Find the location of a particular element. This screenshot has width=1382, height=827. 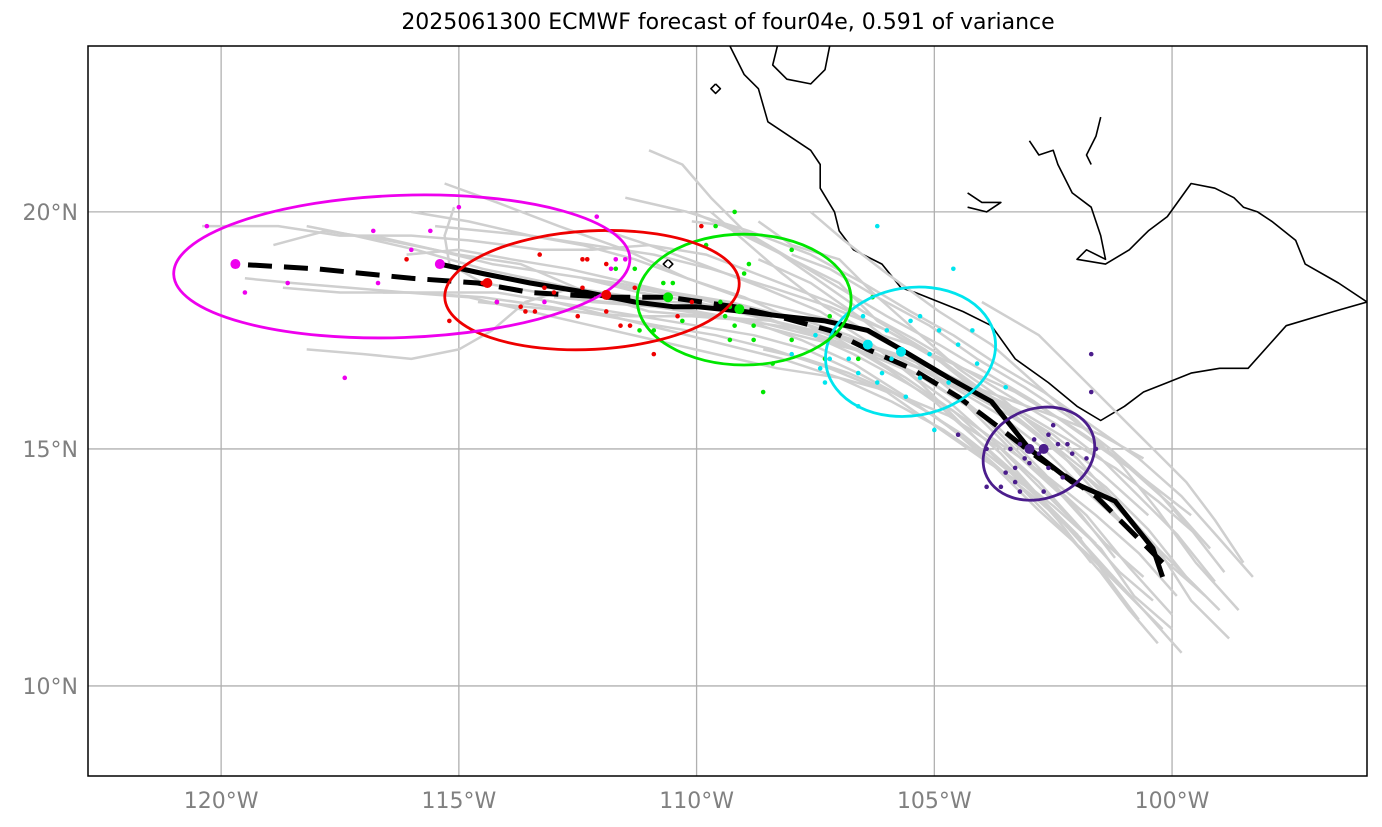

y-tick-label: 20°N is located at coordinates (50, 213).